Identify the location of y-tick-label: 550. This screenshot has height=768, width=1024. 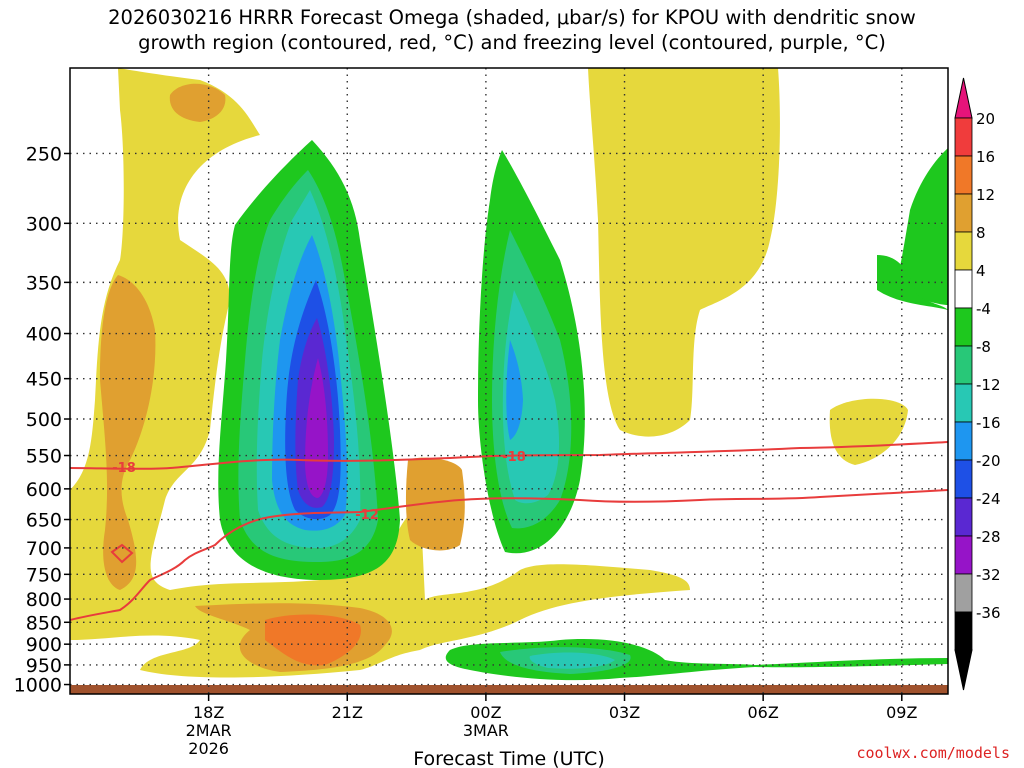
(44, 457).